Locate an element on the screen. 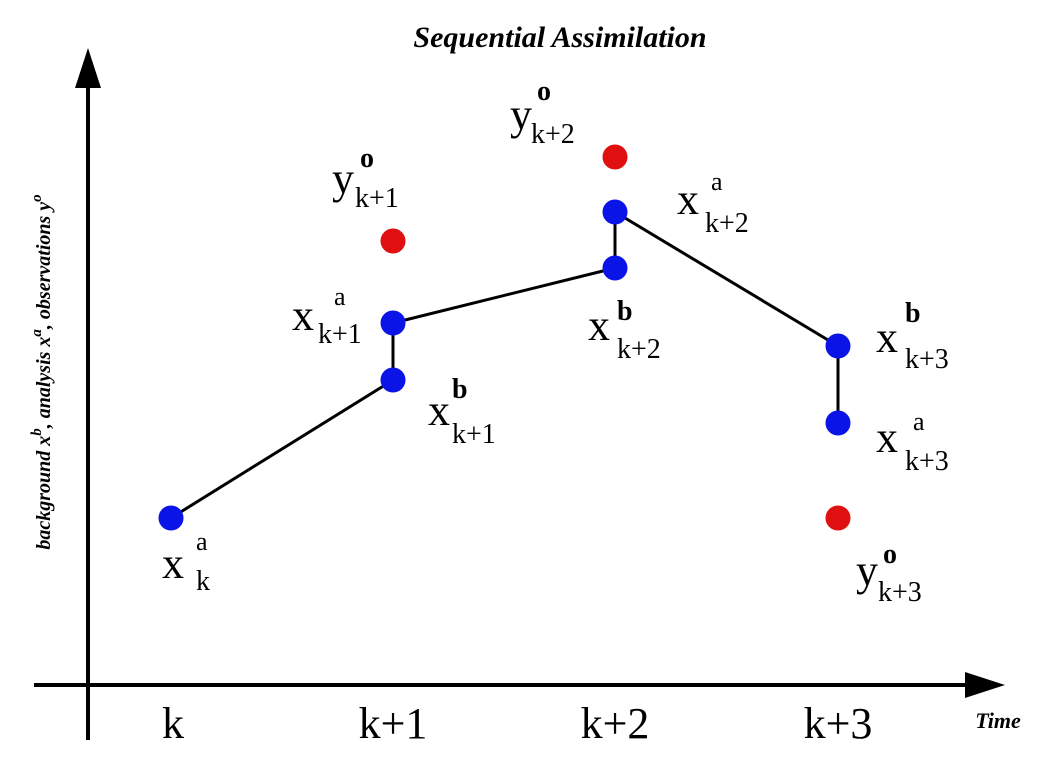 This screenshot has height=765, width=1042. point-xb-k2 is located at coordinates (615, 268).